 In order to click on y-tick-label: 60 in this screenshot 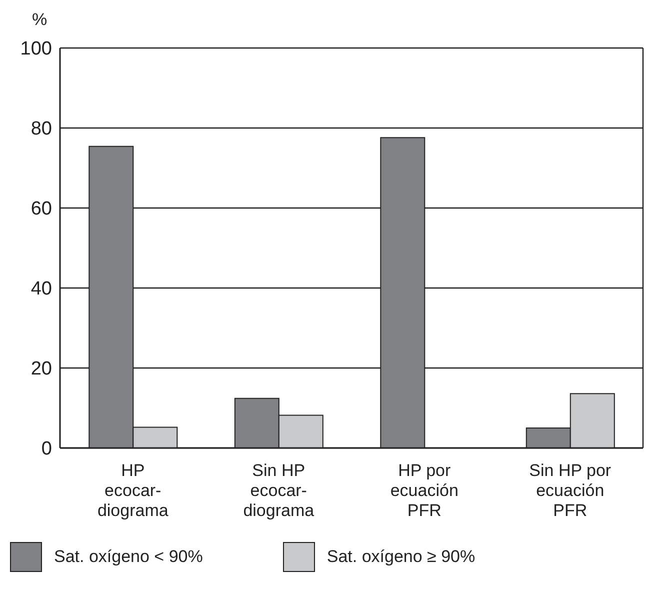, I will do `click(41, 209)`.